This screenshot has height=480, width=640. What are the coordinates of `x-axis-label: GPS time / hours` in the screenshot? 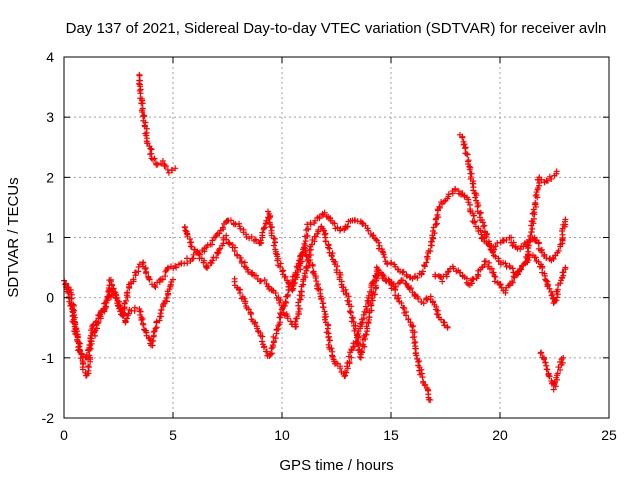 It's located at (336, 465).